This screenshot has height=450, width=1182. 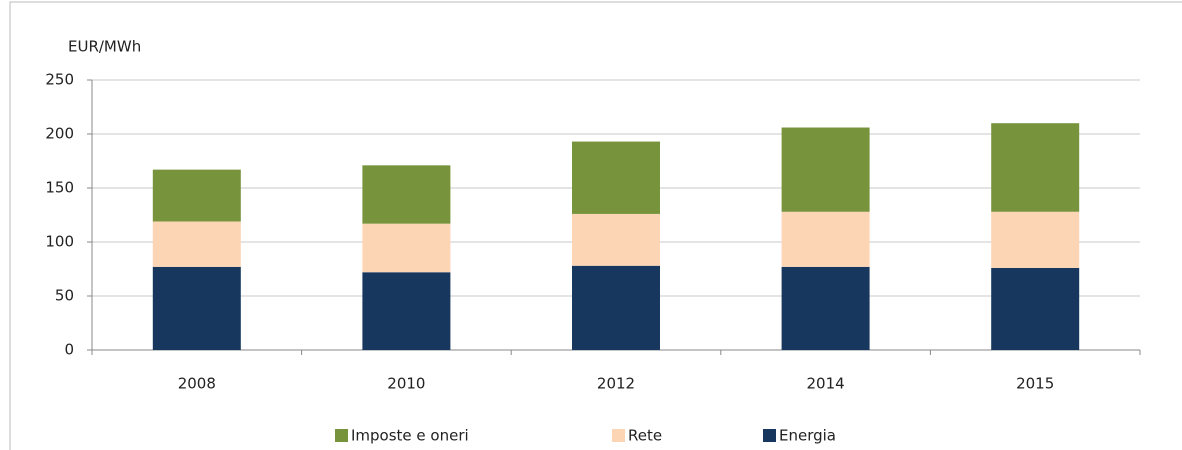 I want to click on x-tick-label: 2014, so click(x=826, y=384).